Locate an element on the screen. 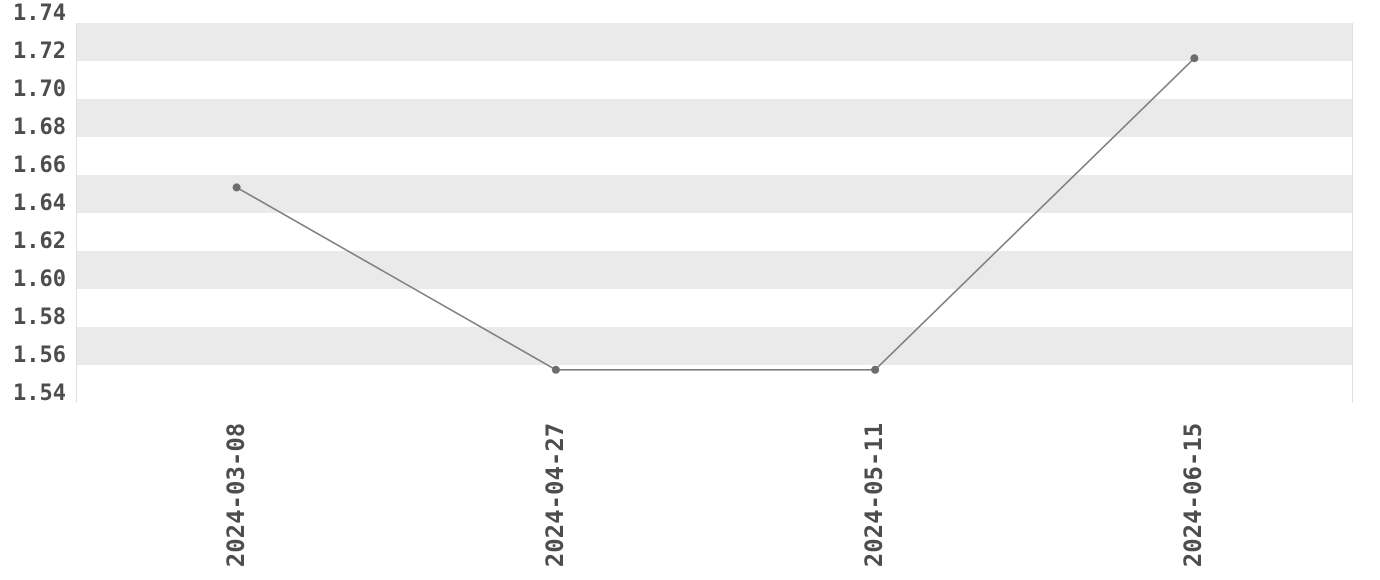  y-axis-tick-label: 1.64 is located at coordinates (39, 203).